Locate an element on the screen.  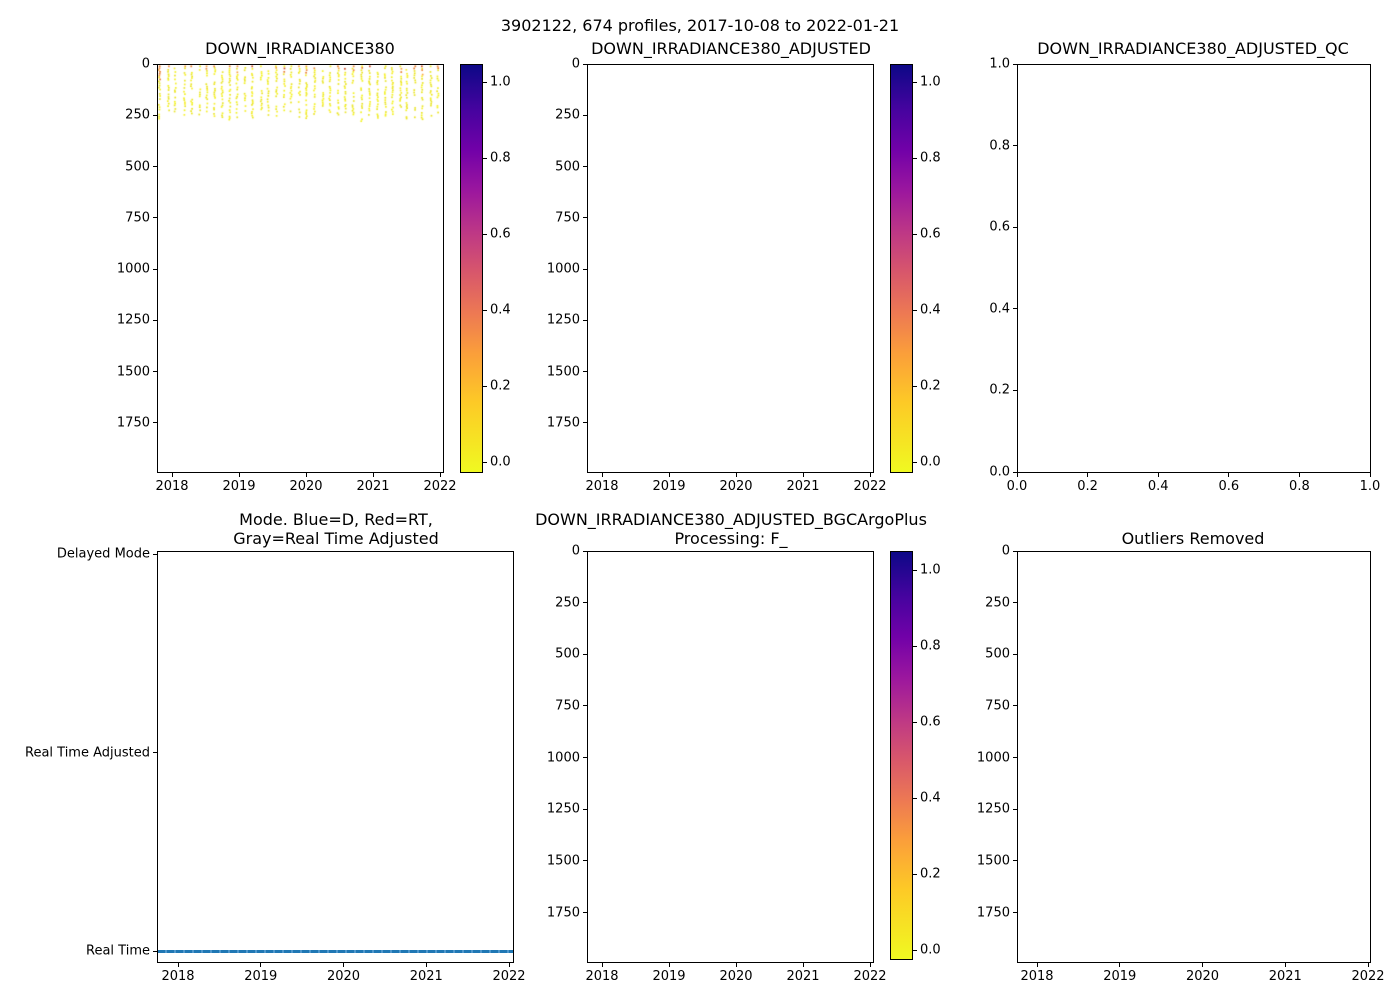
y-tick-label: 0.8 is located at coordinates (999, 146).